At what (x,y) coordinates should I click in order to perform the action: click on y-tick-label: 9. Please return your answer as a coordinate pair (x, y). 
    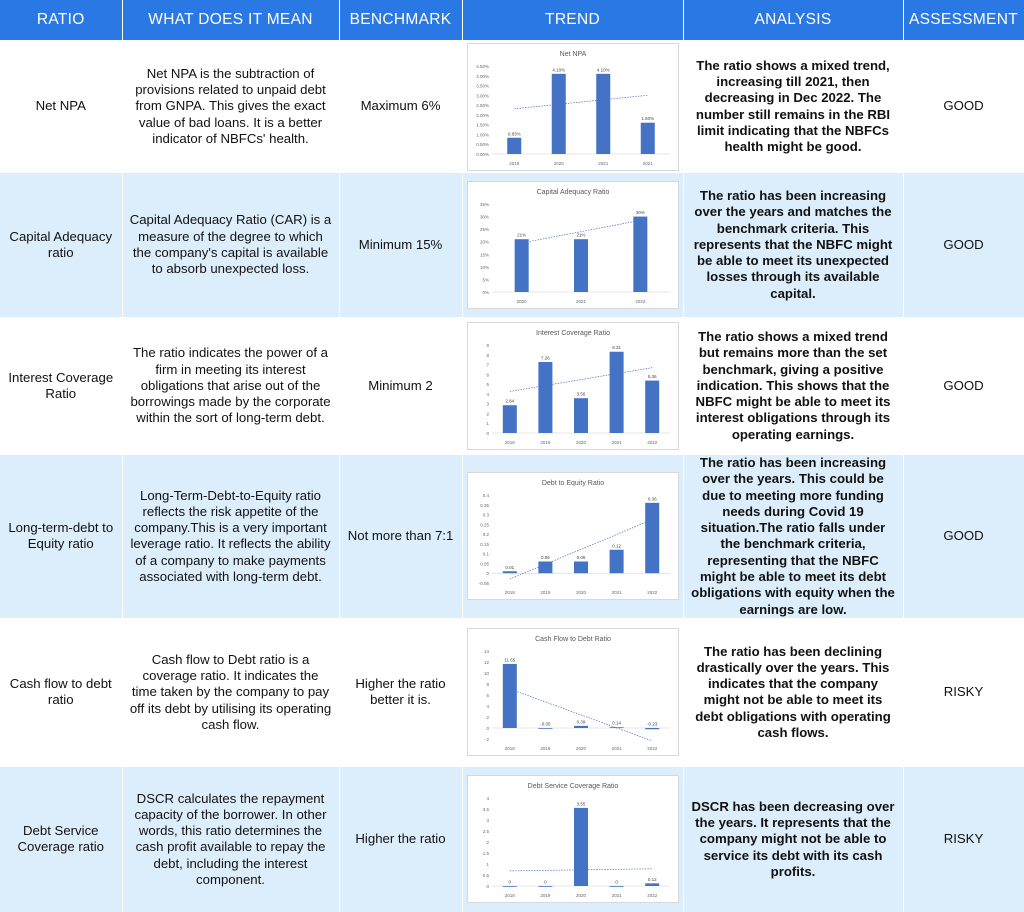
    Looking at the image, I should click on (487, 345).